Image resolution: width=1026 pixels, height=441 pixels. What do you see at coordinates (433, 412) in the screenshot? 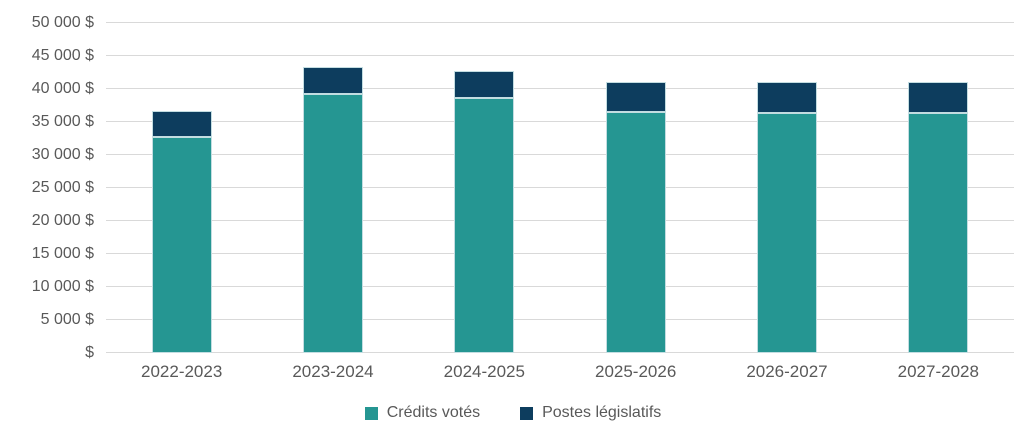
I see `legend-label: Crédits votés` at bounding box center [433, 412].